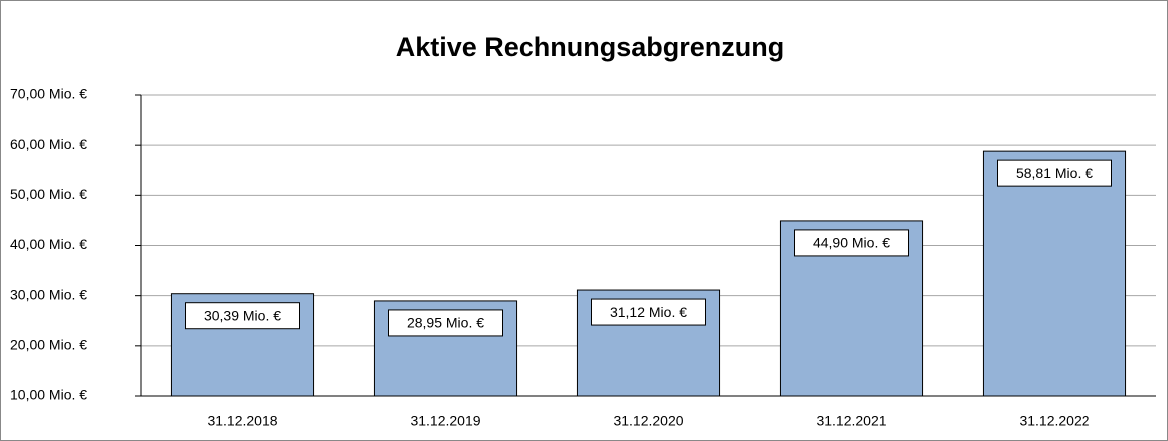 This screenshot has height=441, width=1168. I want to click on chart-title: Aktive Rechnungsabgrenzung, so click(590, 47).